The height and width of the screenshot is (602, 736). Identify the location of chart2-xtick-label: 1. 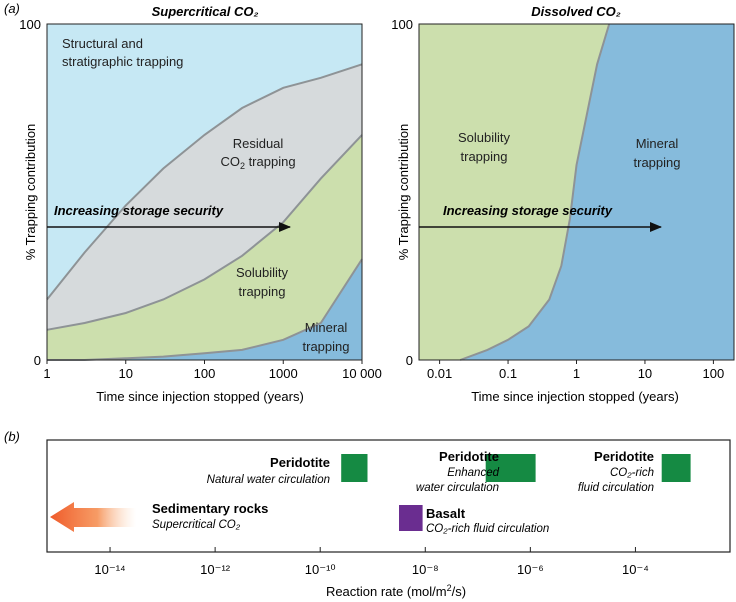
(576, 373).